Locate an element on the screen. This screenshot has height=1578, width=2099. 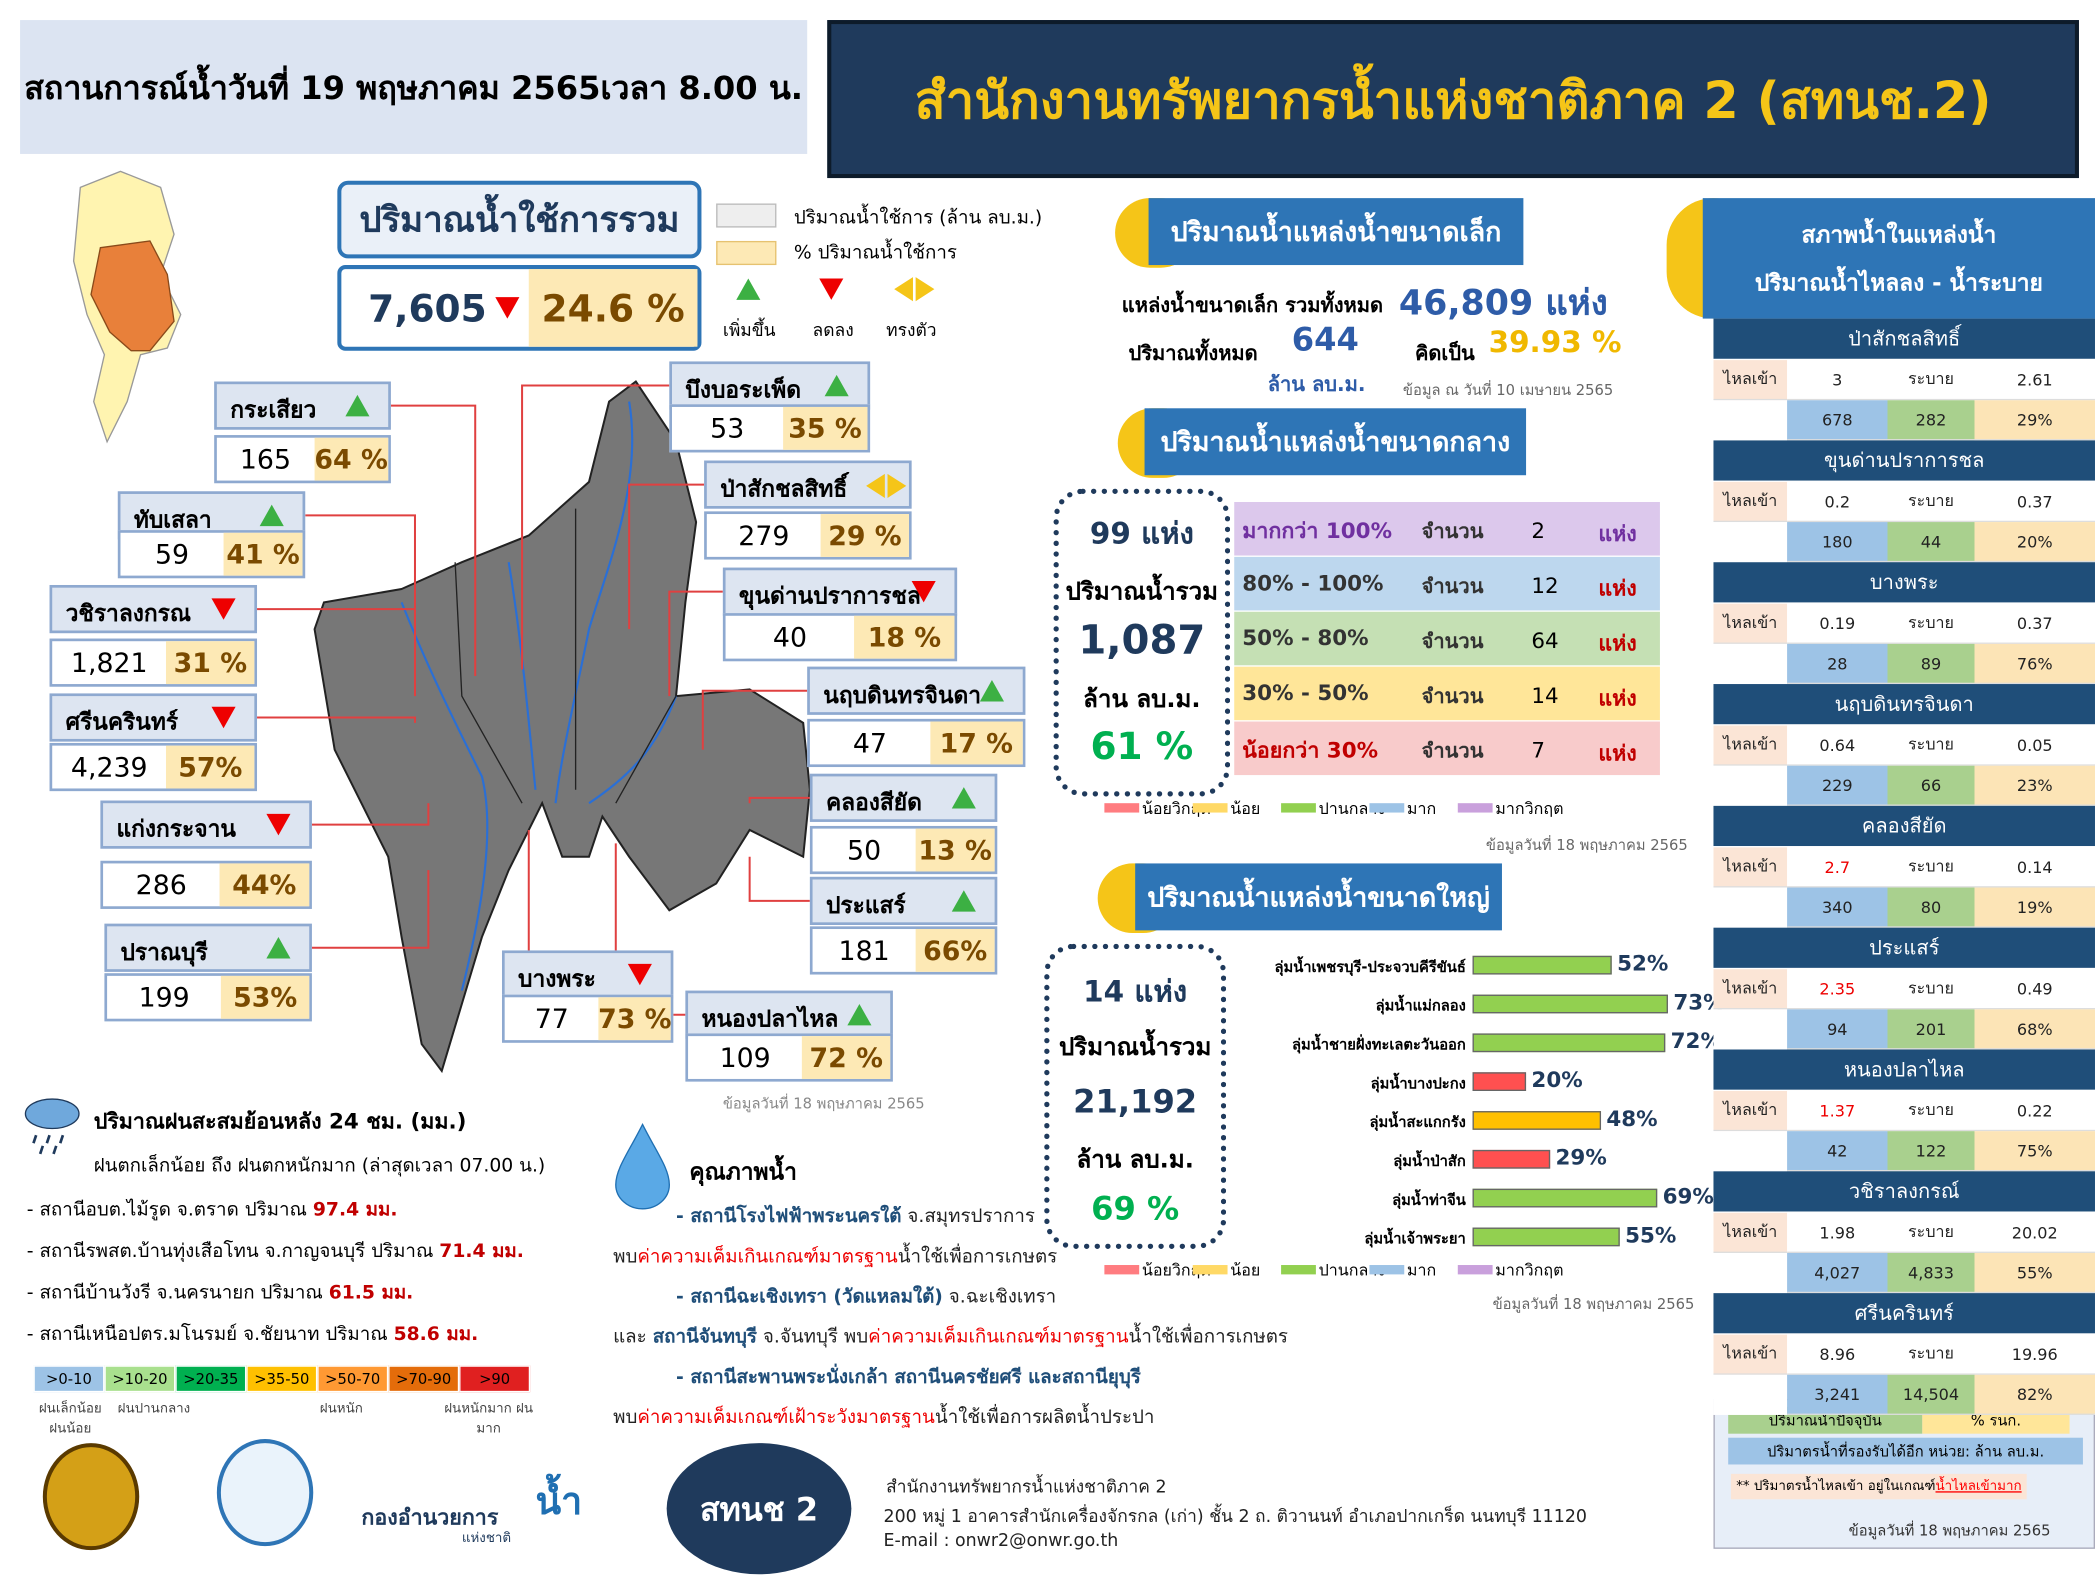
bar-label: 69% is located at coordinates (1688, 1196).